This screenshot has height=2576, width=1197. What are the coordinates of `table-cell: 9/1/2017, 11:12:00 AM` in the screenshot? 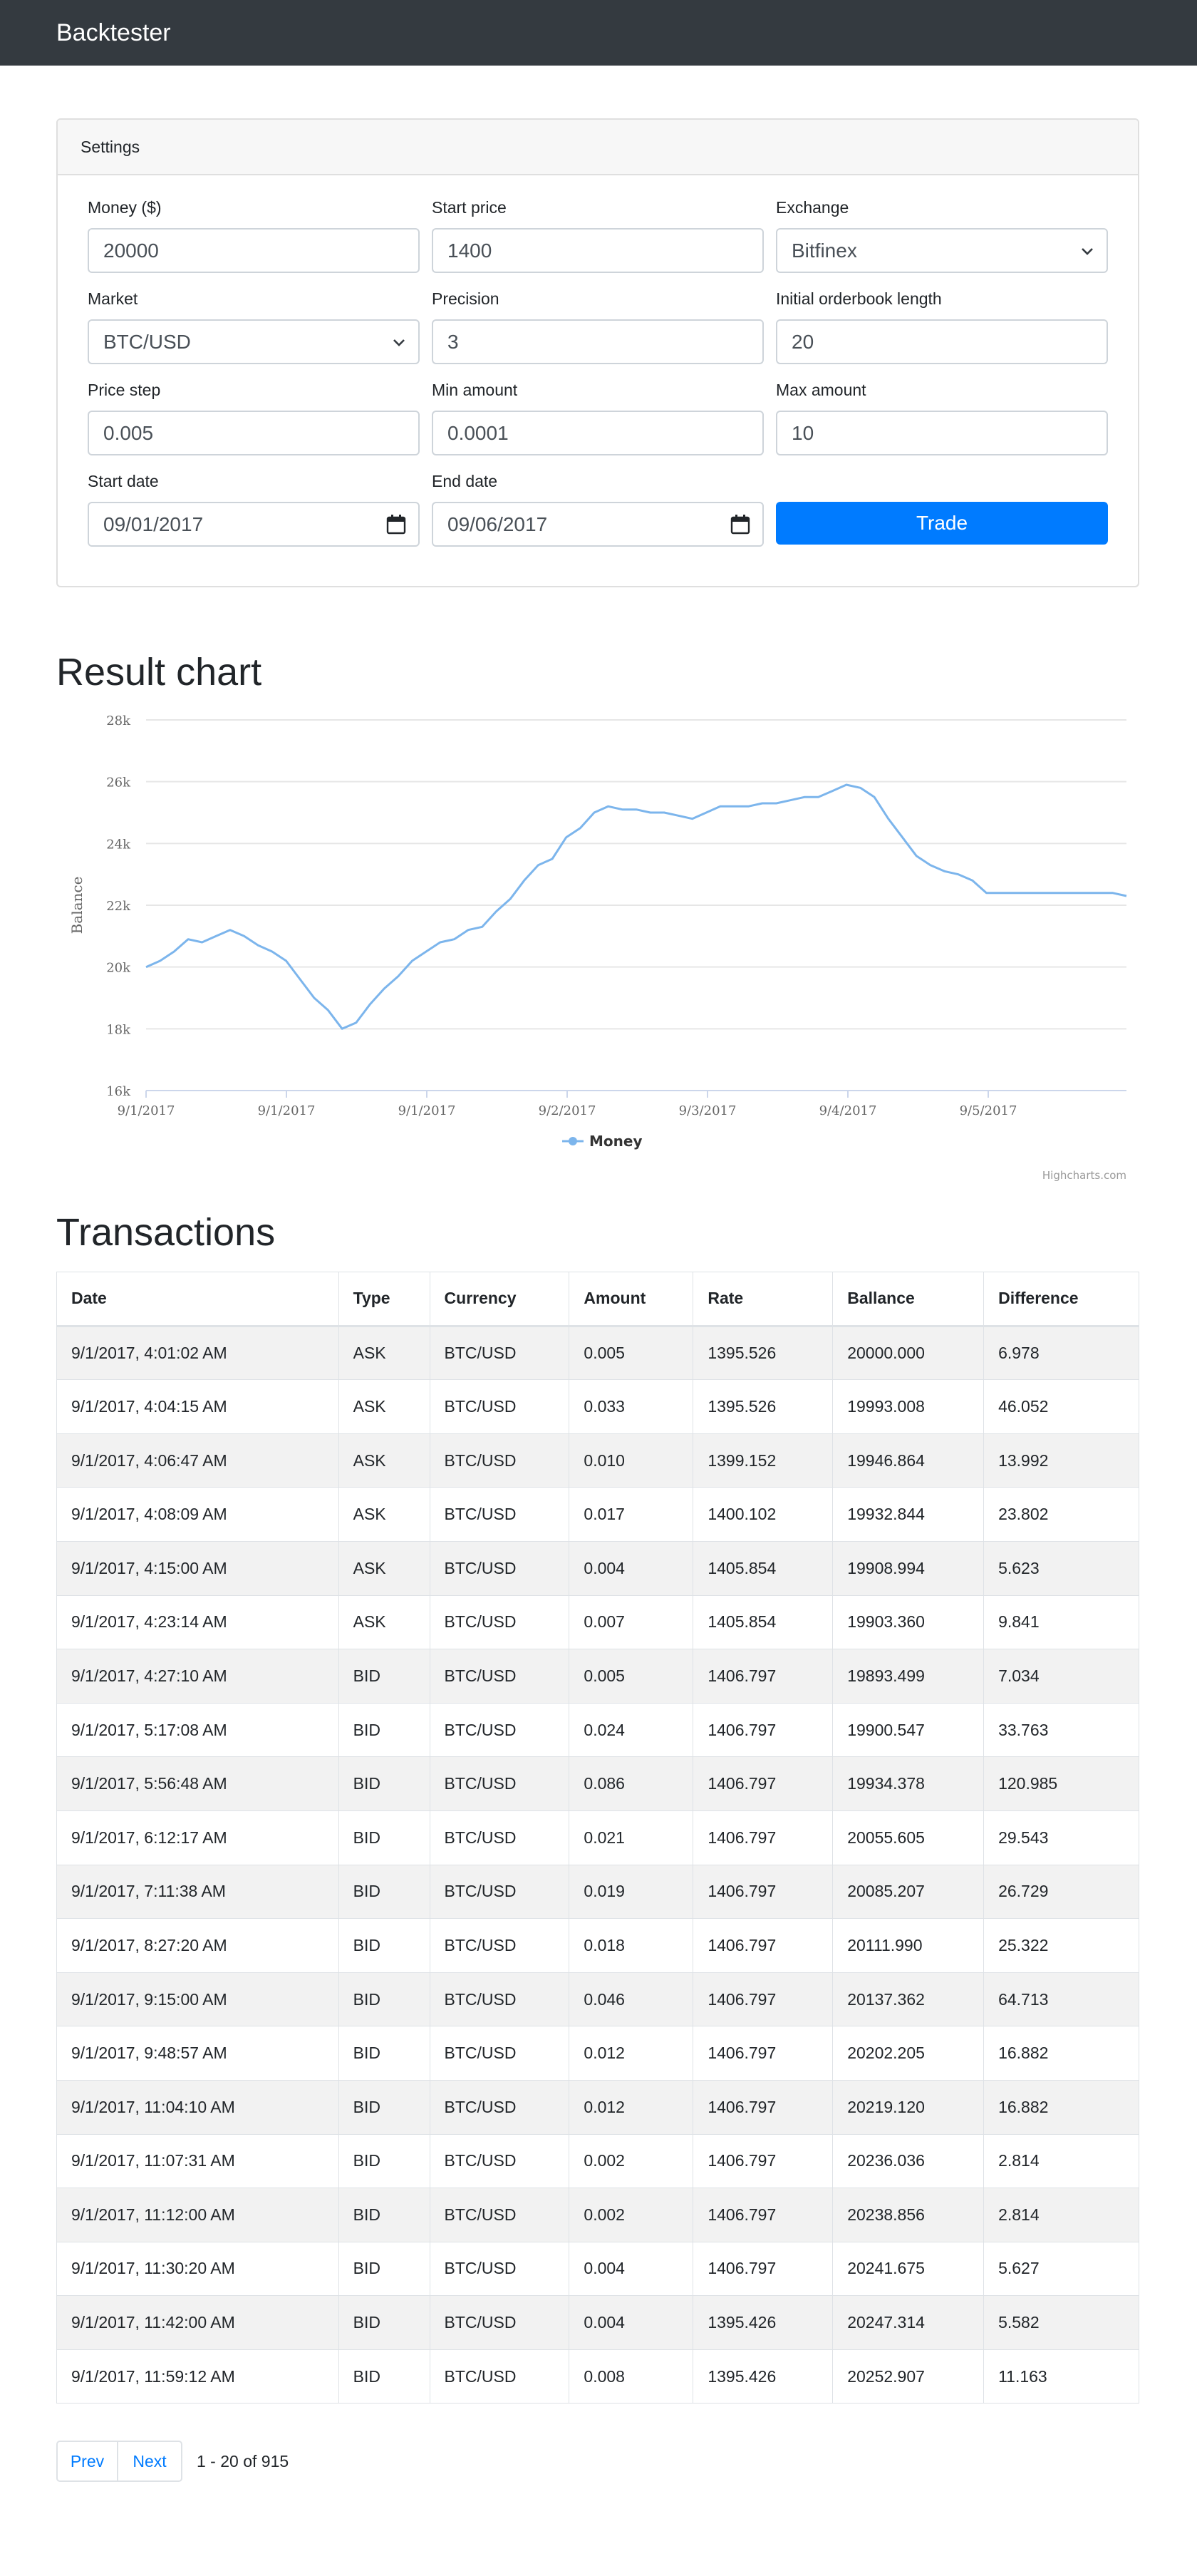 It's located at (197, 2215).